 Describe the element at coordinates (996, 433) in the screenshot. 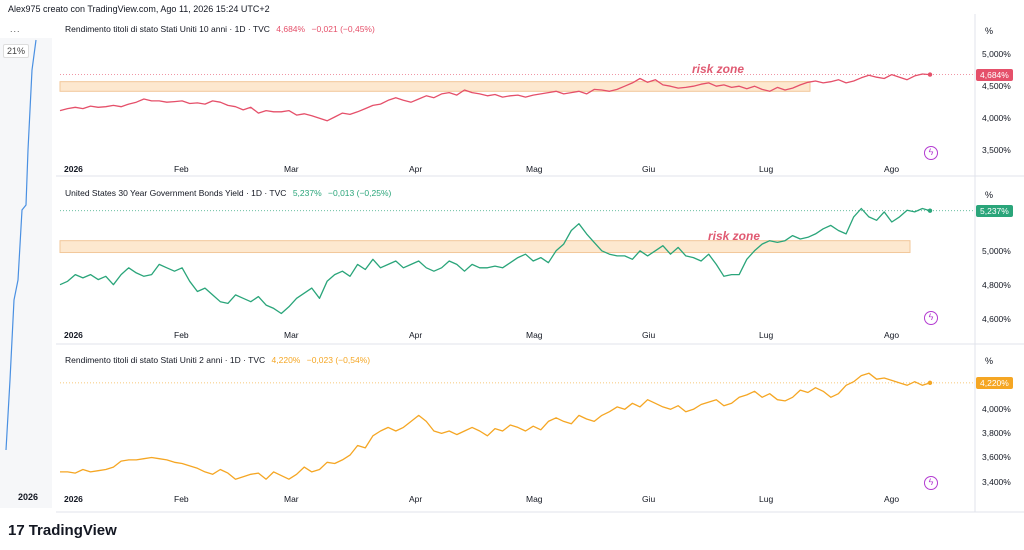

I see `panel3-ytick: 3,800%` at that location.